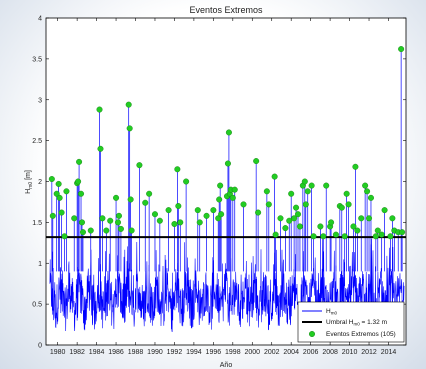  What do you see at coordinates (28, 191) in the screenshot?
I see `y-axis-label-main: H` at bounding box center [28, 191].